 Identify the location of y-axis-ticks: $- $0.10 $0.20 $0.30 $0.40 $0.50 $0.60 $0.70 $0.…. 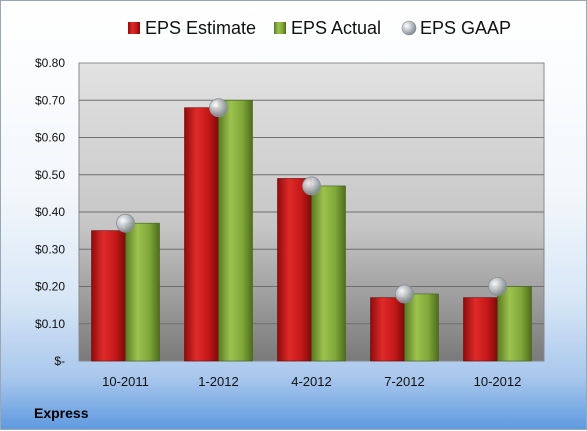
(50, 212).